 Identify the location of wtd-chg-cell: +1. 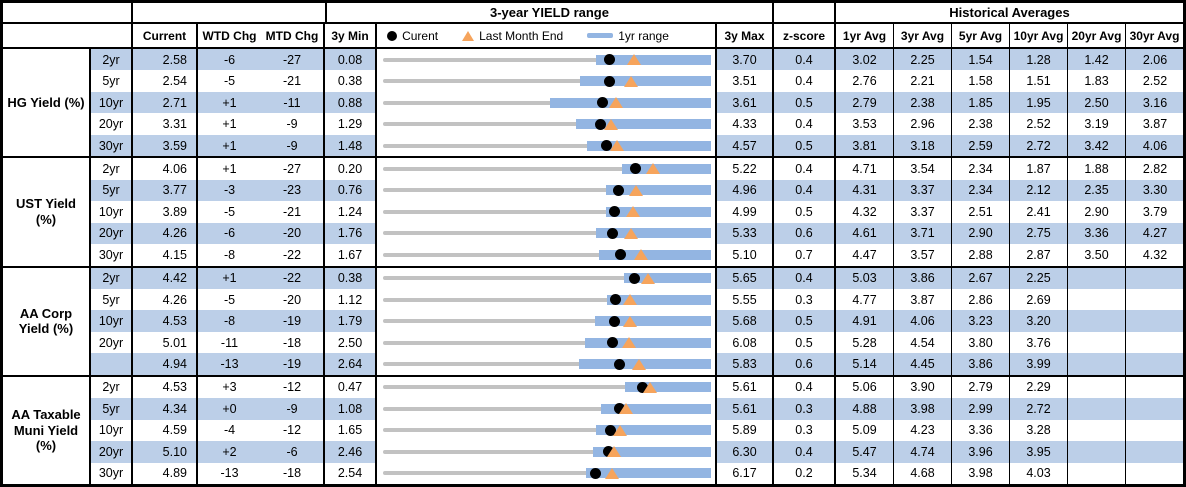
(229, 124).